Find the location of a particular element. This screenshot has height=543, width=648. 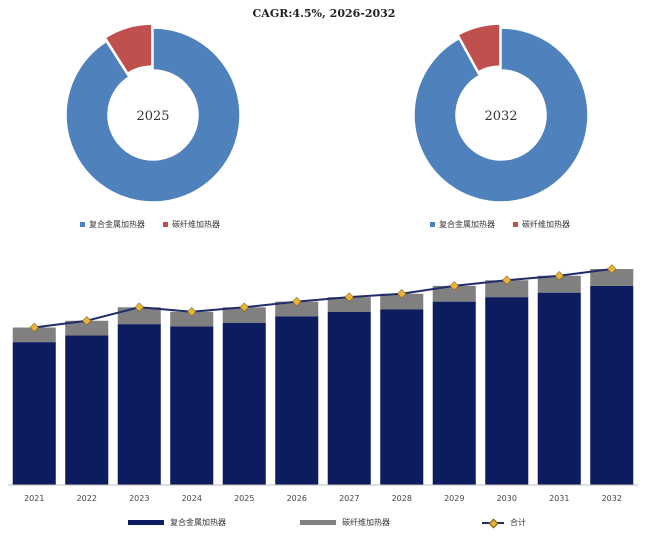

x-tick-label: 2025 is located at coordinates (244, 498).